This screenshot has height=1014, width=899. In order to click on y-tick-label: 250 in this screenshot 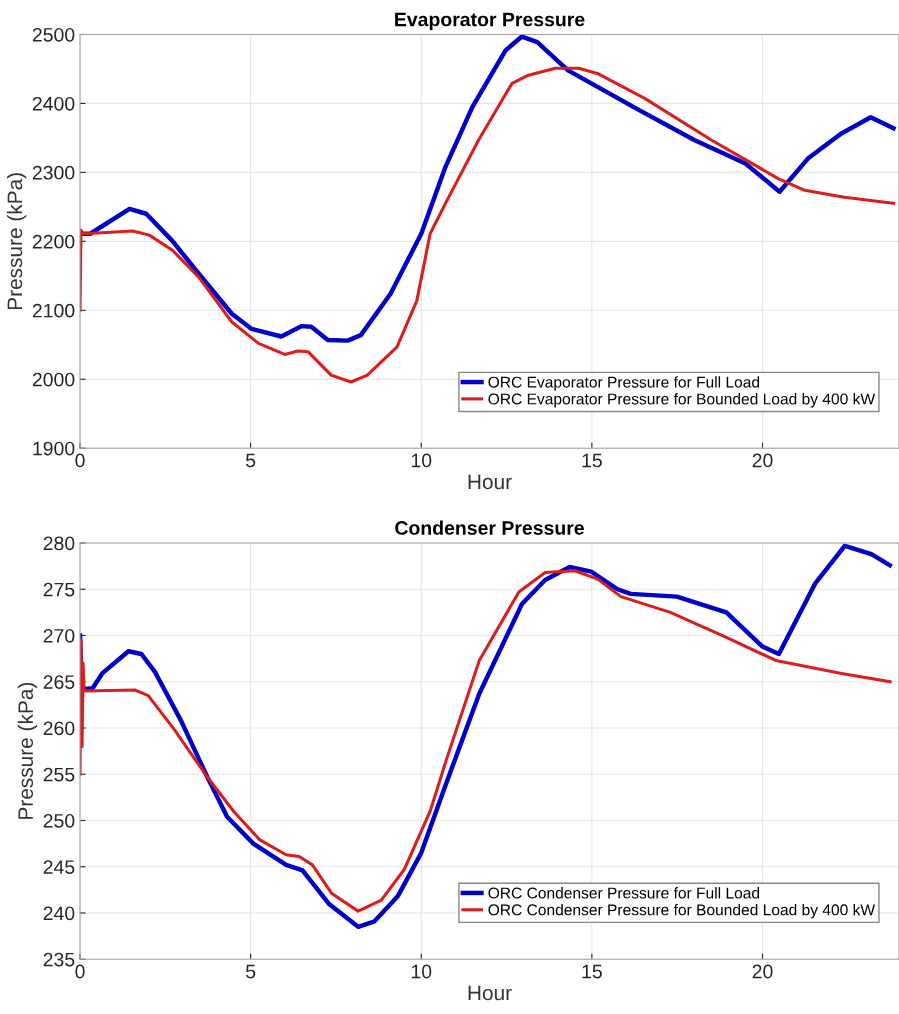, I will do `click(59, 820)`.